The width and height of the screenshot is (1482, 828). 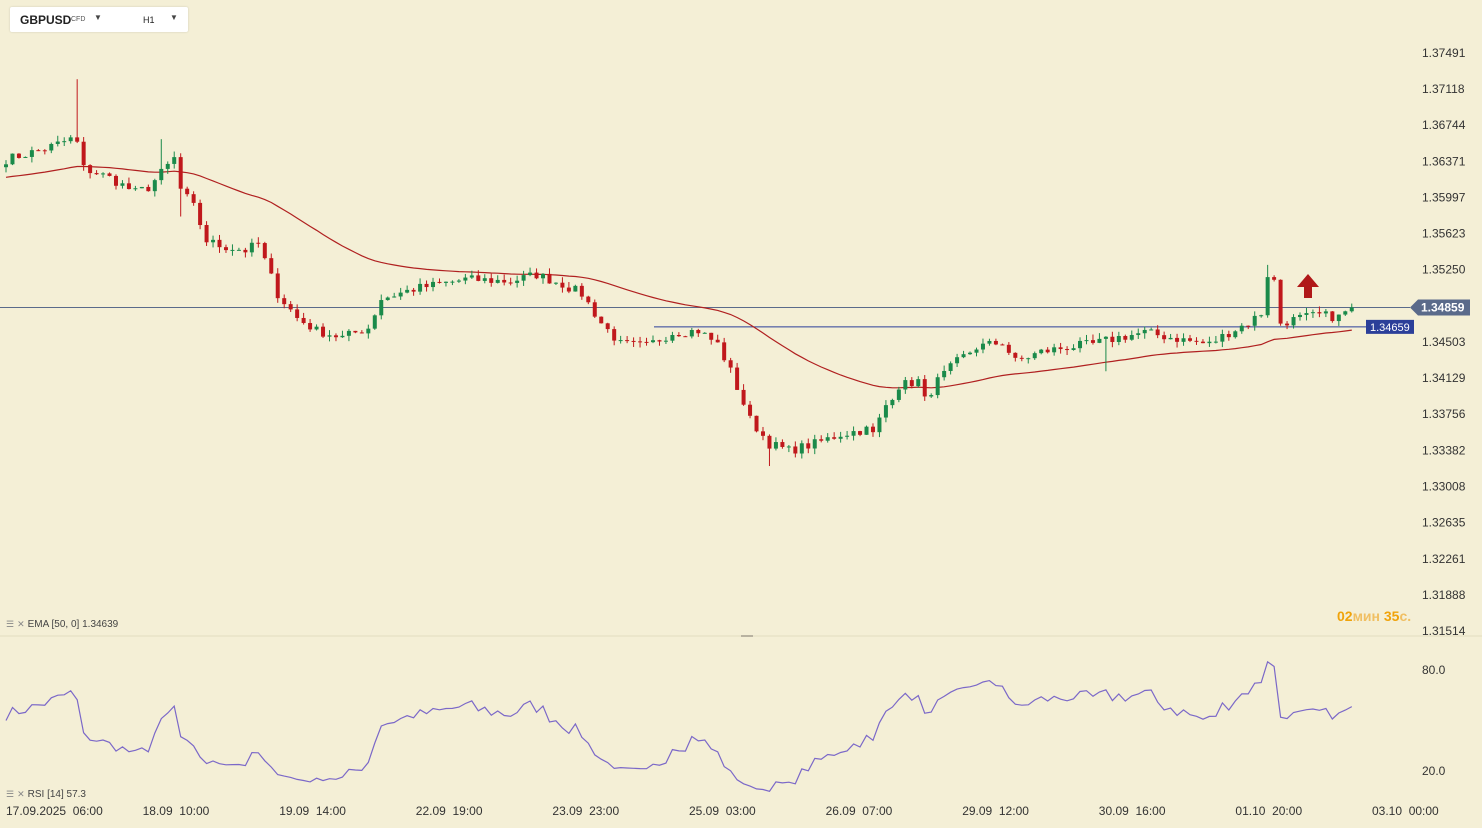 I want to click on timer-sec-unit: с., so click(x=1405, y=616).